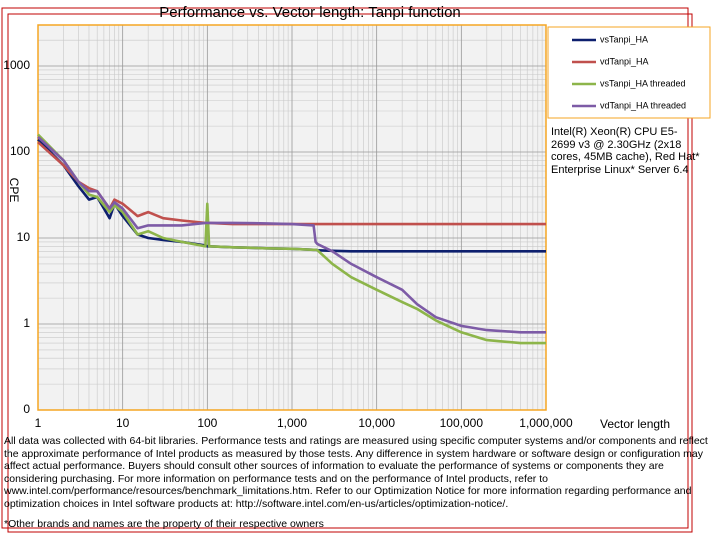 This screenshot has width=712, height=546. Describe the element at coordinates (376, 423) in the screenshot. I see `x-tick-label: 10,000` at that location.